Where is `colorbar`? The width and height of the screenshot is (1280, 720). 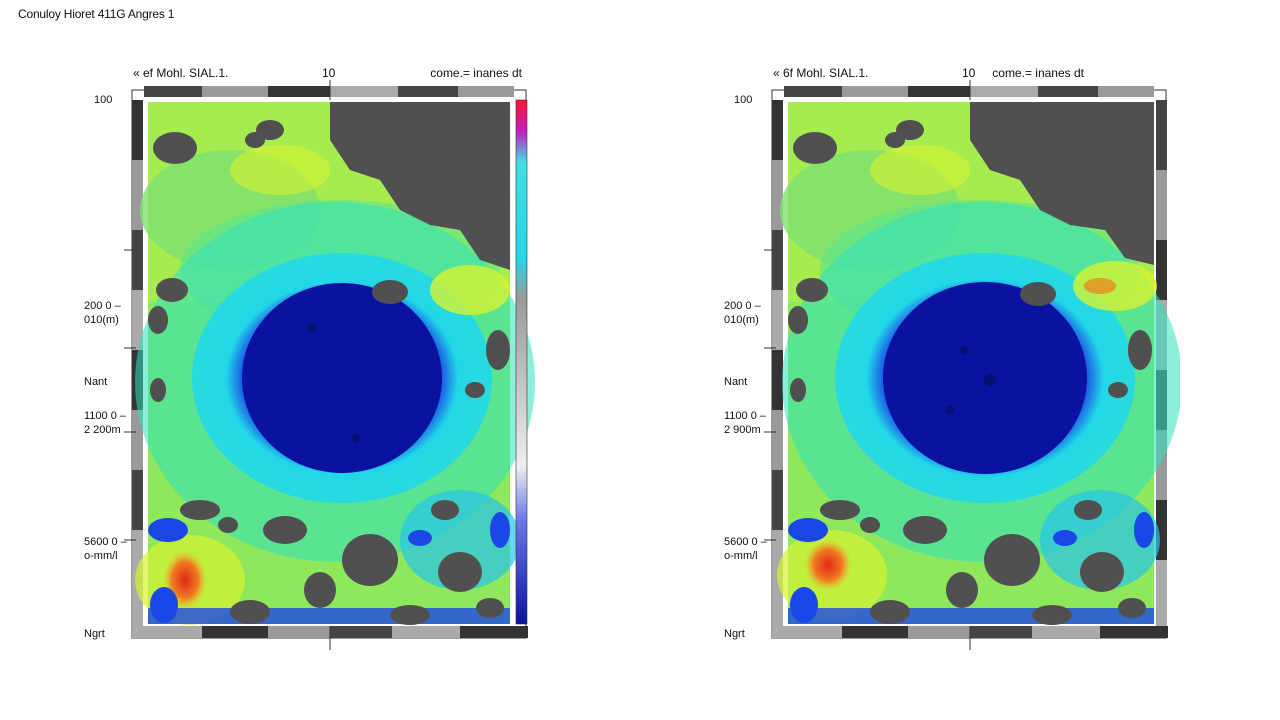 colorbar is located at coordinates (521, 362).